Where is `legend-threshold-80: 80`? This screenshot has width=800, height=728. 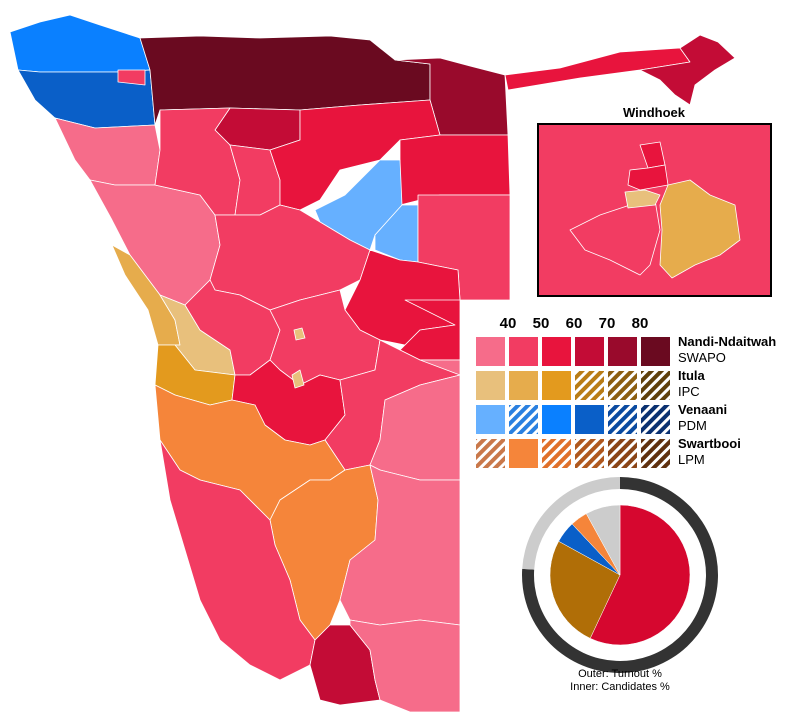 legend-threshold-80: 80 is located at coordinates (640, 323).